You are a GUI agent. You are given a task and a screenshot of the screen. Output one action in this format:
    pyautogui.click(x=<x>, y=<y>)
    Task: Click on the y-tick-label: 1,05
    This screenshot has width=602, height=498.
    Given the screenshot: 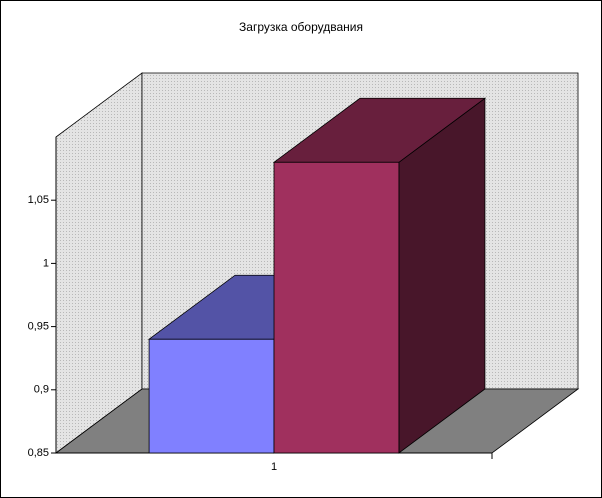 What is the action you would take?
    pyautogui.click(x=38, y=200)
    